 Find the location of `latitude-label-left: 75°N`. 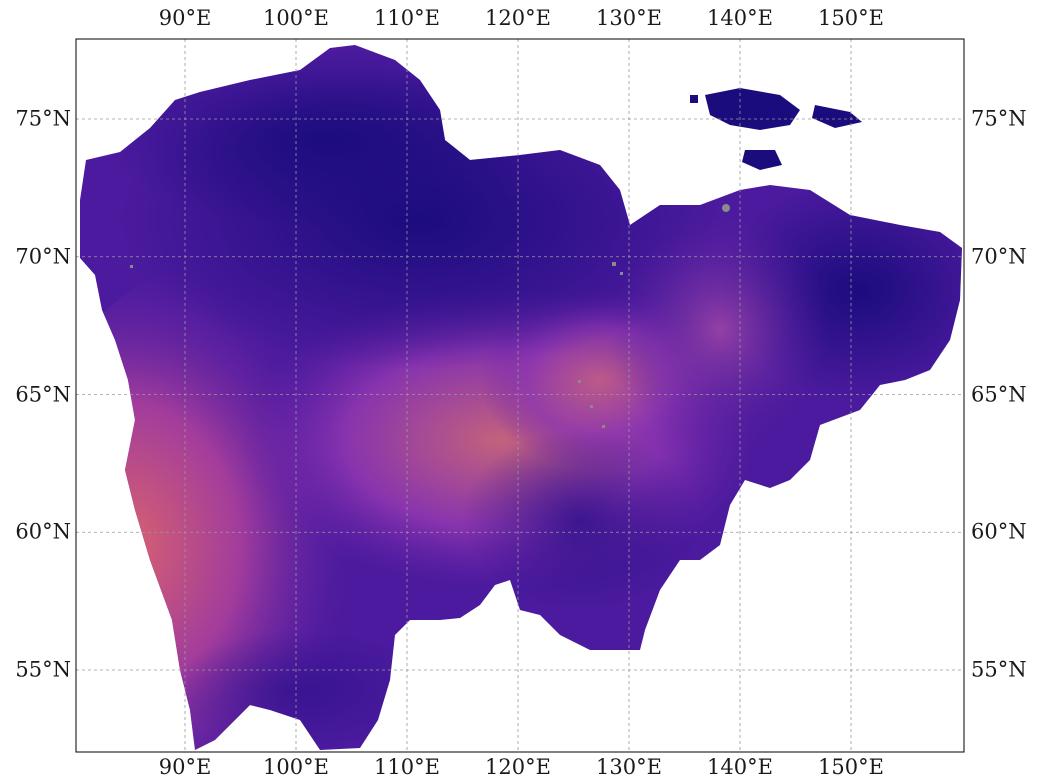

latitude-label-left: 75°N is located at coordinates (43, 118).